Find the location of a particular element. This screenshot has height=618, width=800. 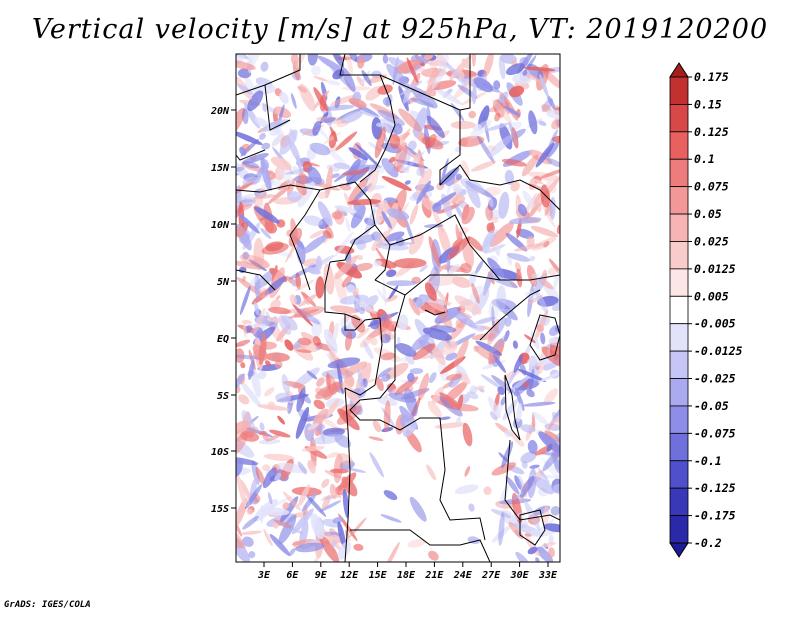

lon-tick-label: 12E is located at coordinates (349, 575).